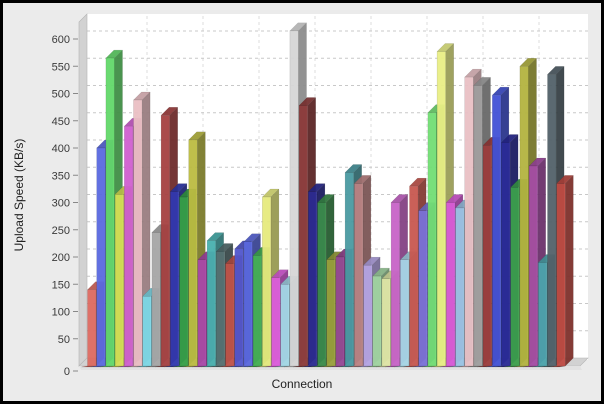 Image resolution: width=604 pixels, height=404 pixels. What do you see at coordinates (61, 258) in the screenshot?
I see `y-tick-label-200: 200` at bounding box center [61, 258].